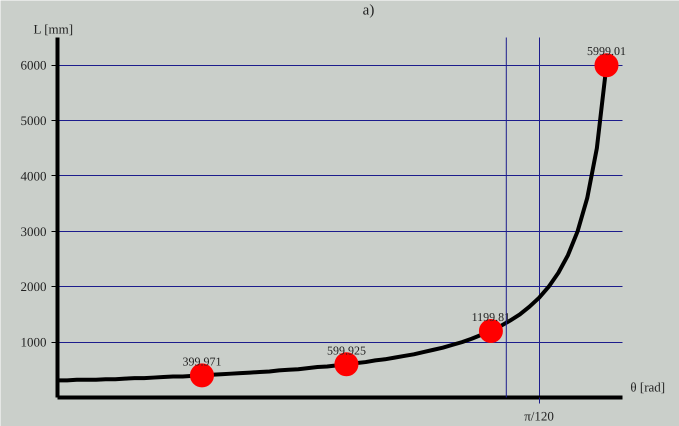  Describe the element at coordinates (33, 231) in the screenshot. I see `y-tick-label: 3000` at that location.